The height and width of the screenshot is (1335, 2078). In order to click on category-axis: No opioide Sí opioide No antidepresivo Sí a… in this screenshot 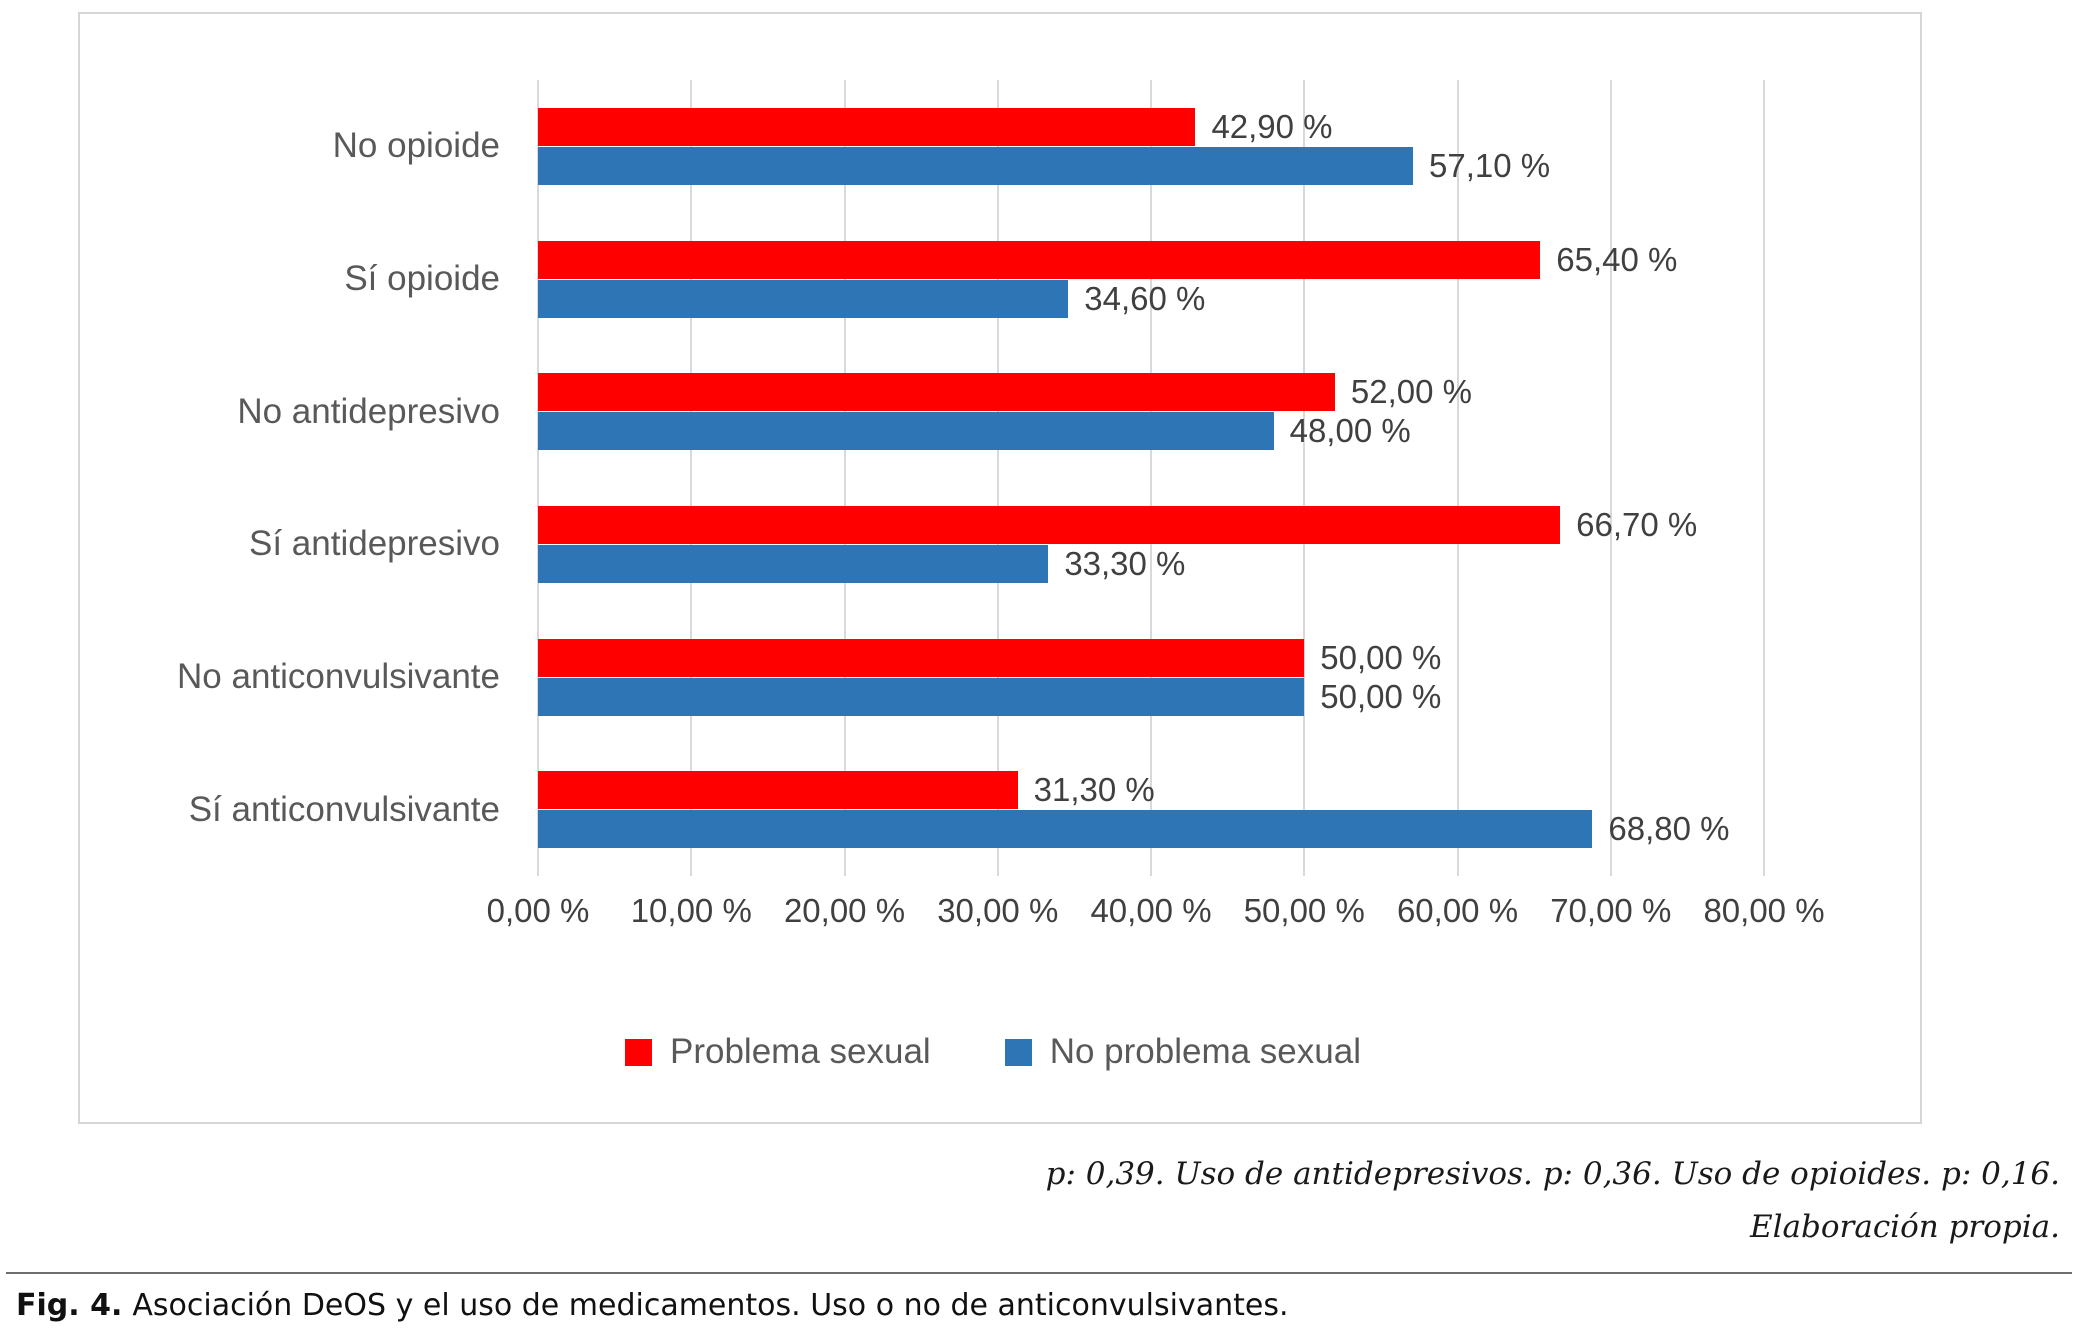, I will do `click(322, 478)`.